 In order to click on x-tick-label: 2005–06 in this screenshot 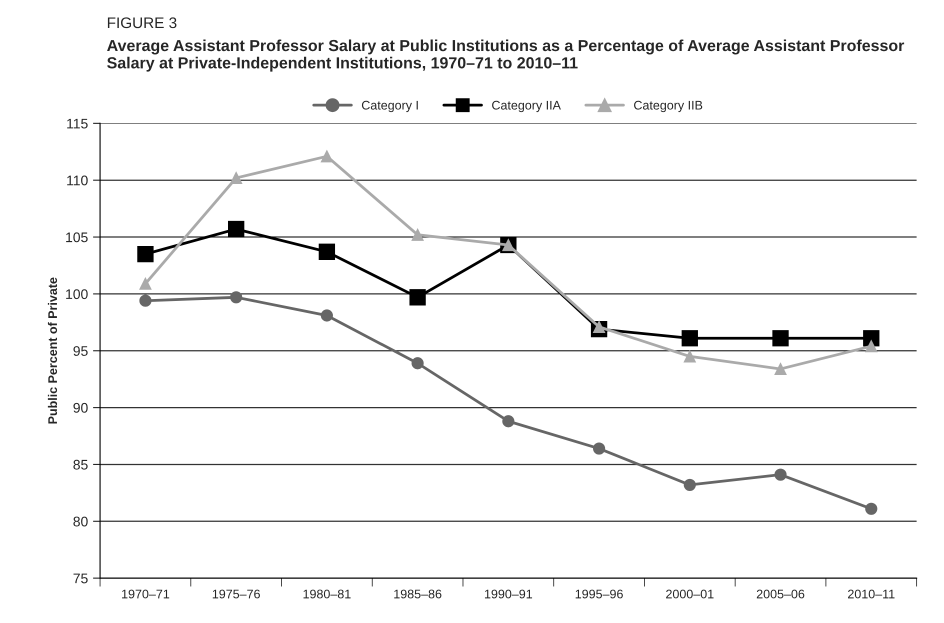, I will do `click(780, 594)`.